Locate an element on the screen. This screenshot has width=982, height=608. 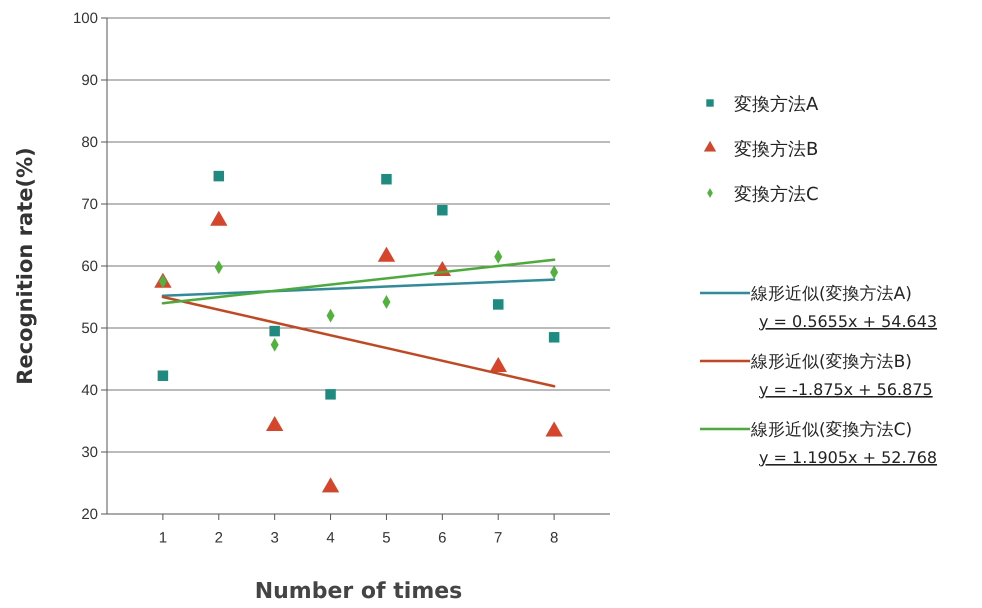
y-axis-title: Recognition rate(%) is located at coordinates (25, 266).